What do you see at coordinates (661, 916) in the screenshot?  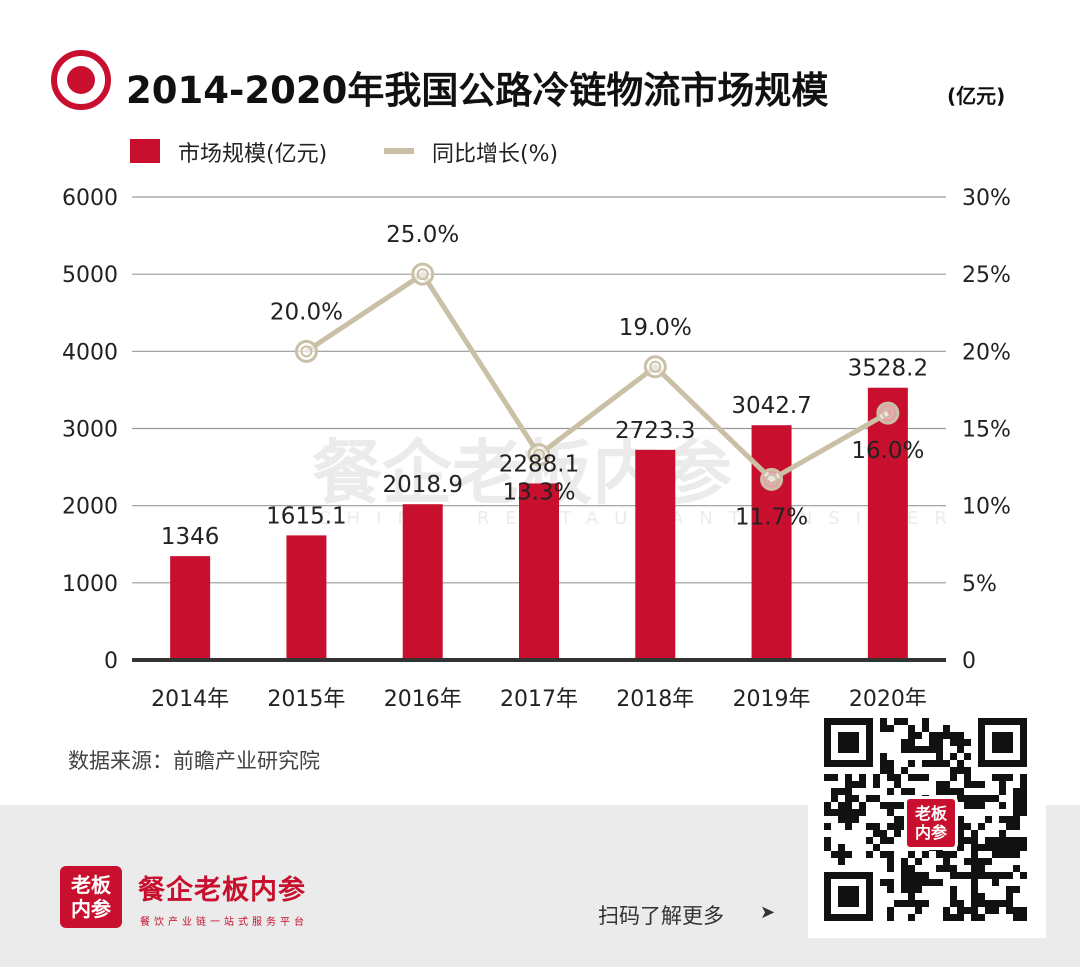 I see `scan-more-text: 扫码了解更多` at bounding box center [661, 916].